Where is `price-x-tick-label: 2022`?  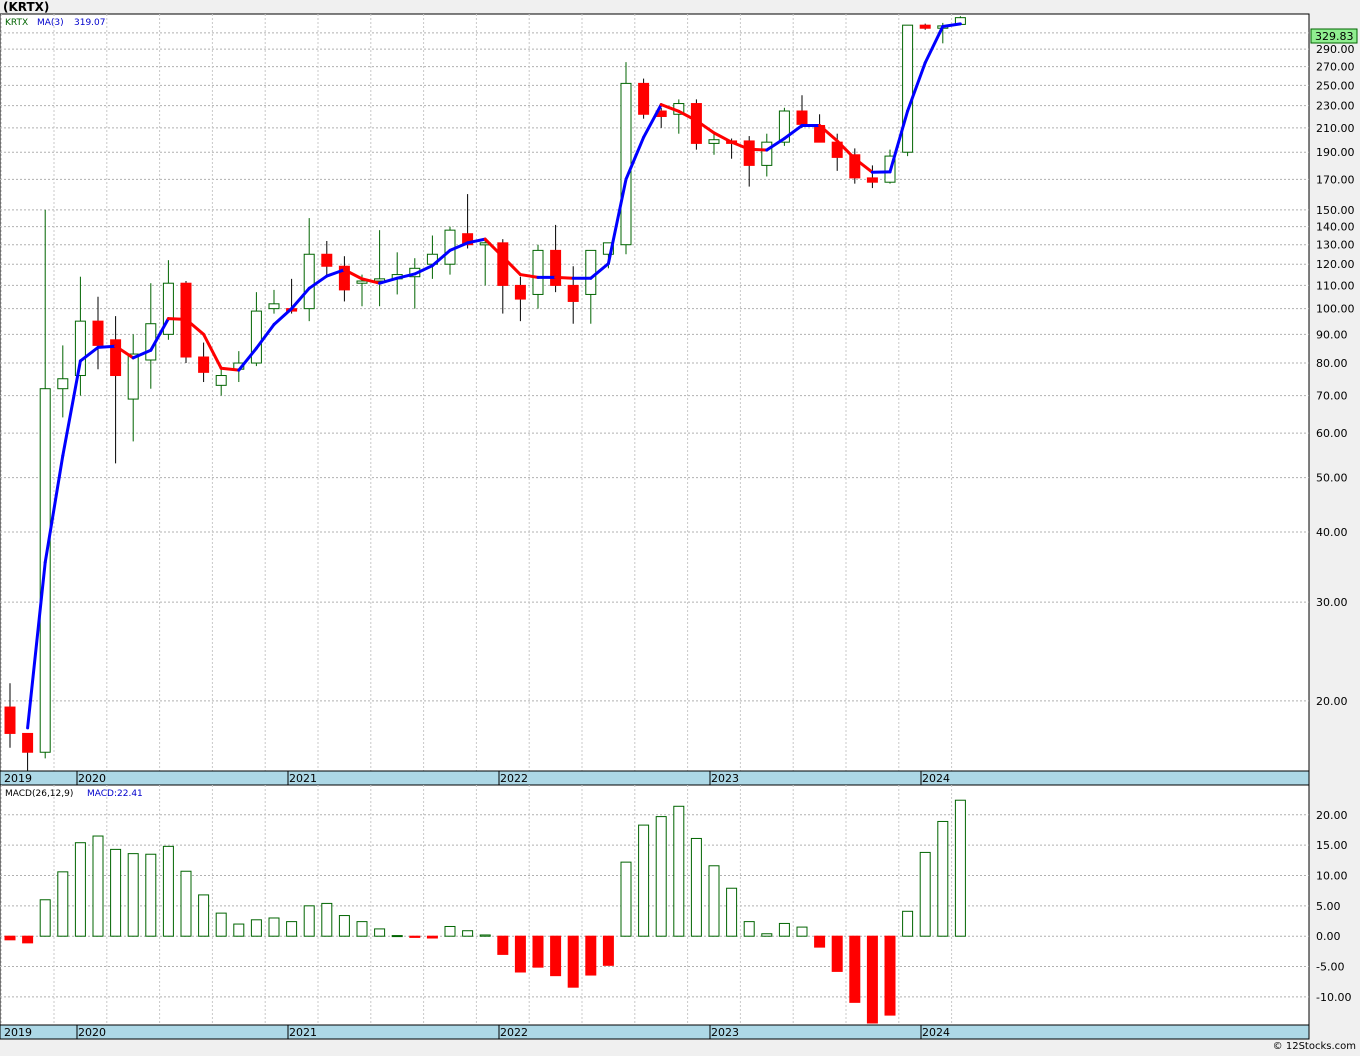 price-x-tick-label: 2022 is located at coordinates (514, 778).